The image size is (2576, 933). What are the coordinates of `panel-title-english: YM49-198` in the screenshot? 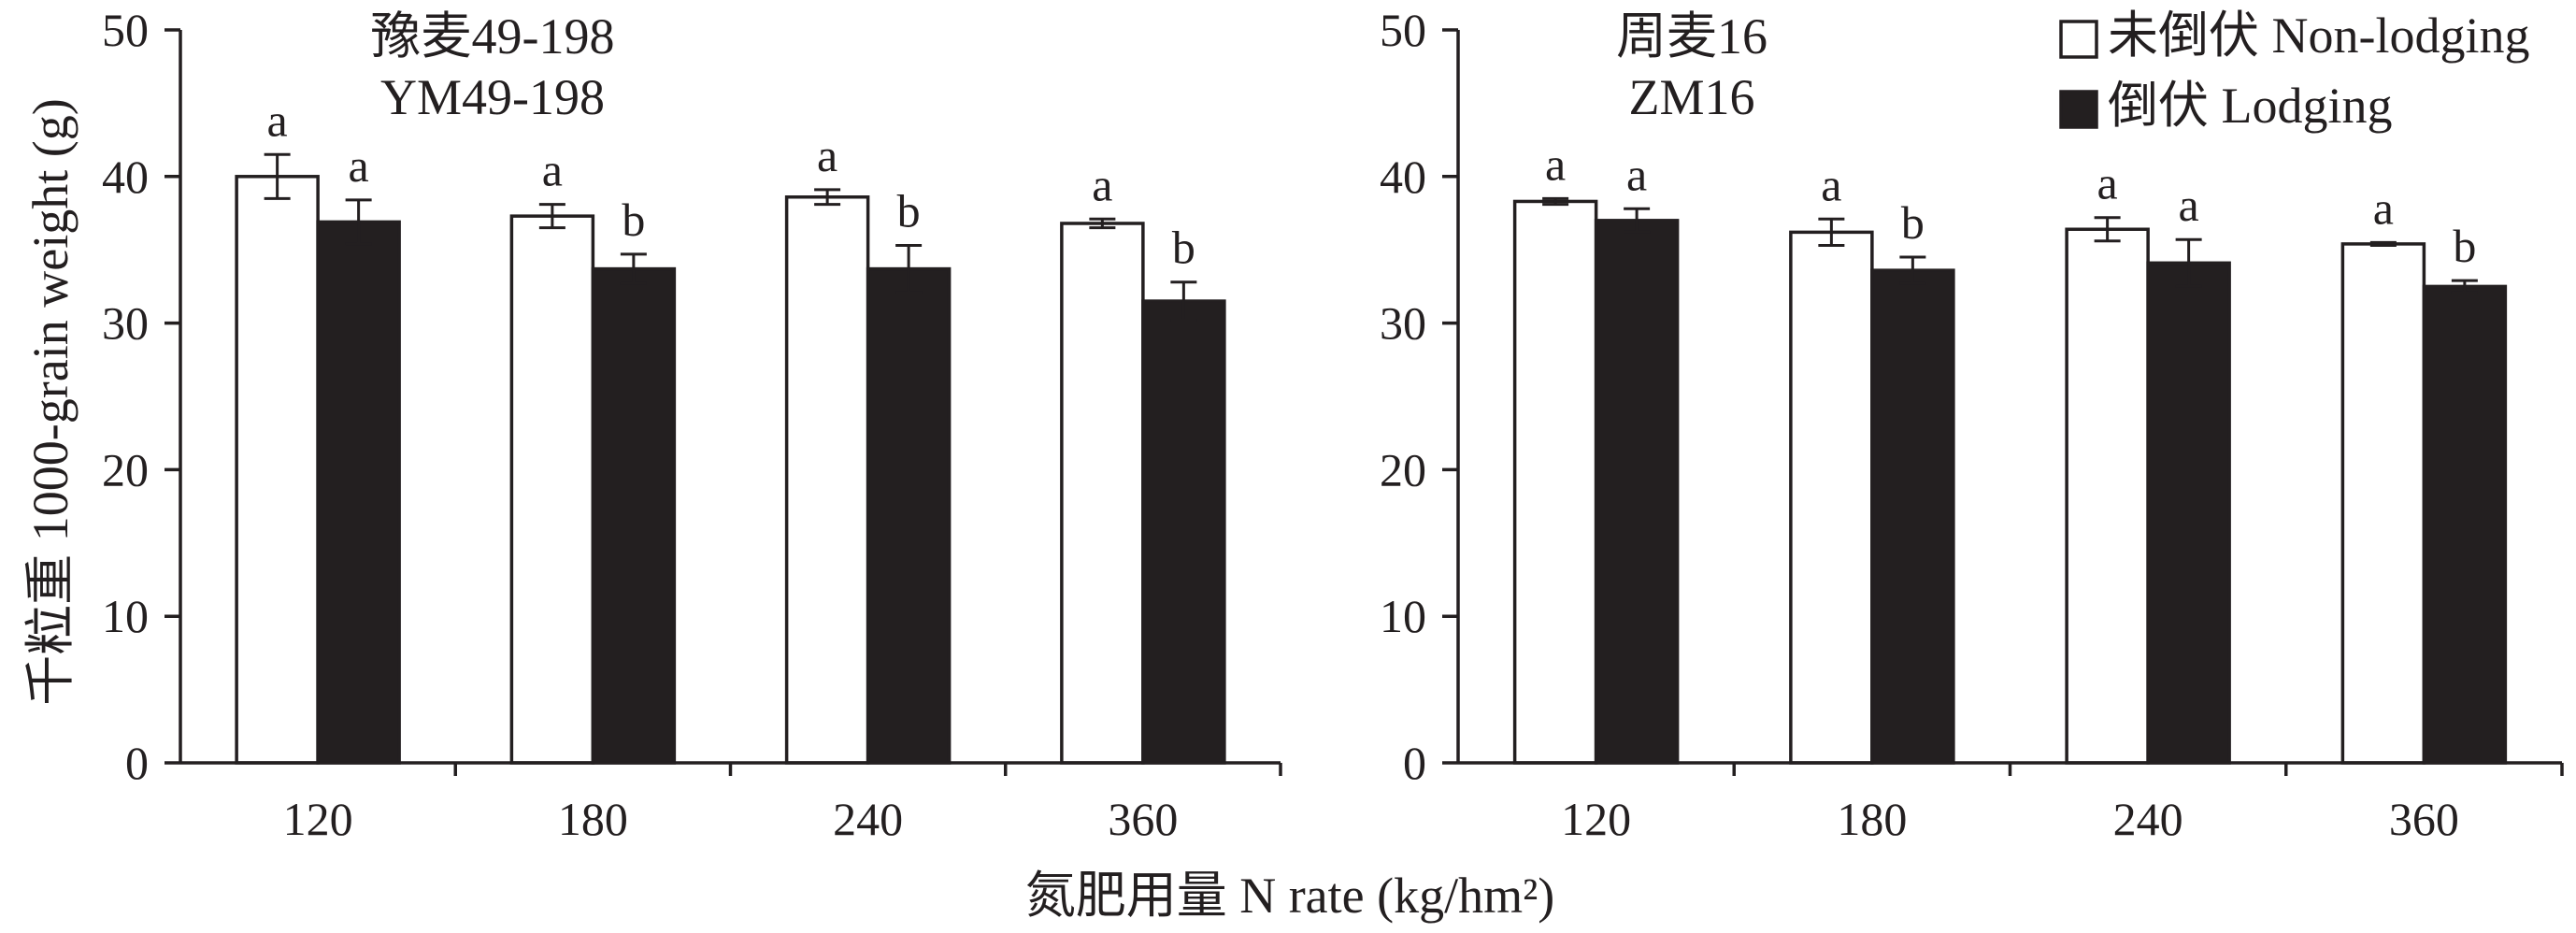 It's located at (492, 97).